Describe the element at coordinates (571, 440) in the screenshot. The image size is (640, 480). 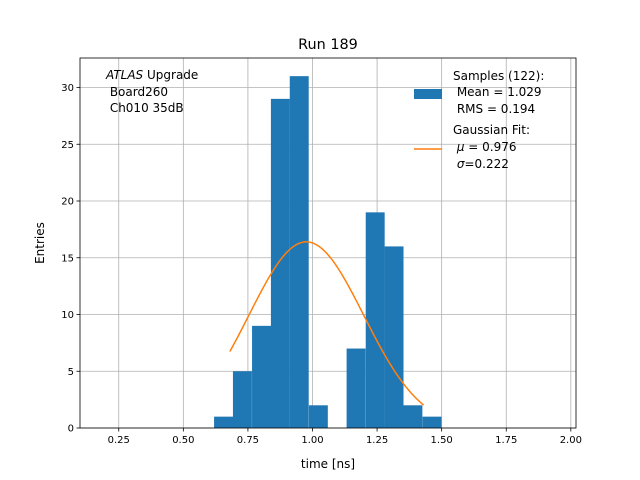
I see `x-tick-label: 2.00` at that location.